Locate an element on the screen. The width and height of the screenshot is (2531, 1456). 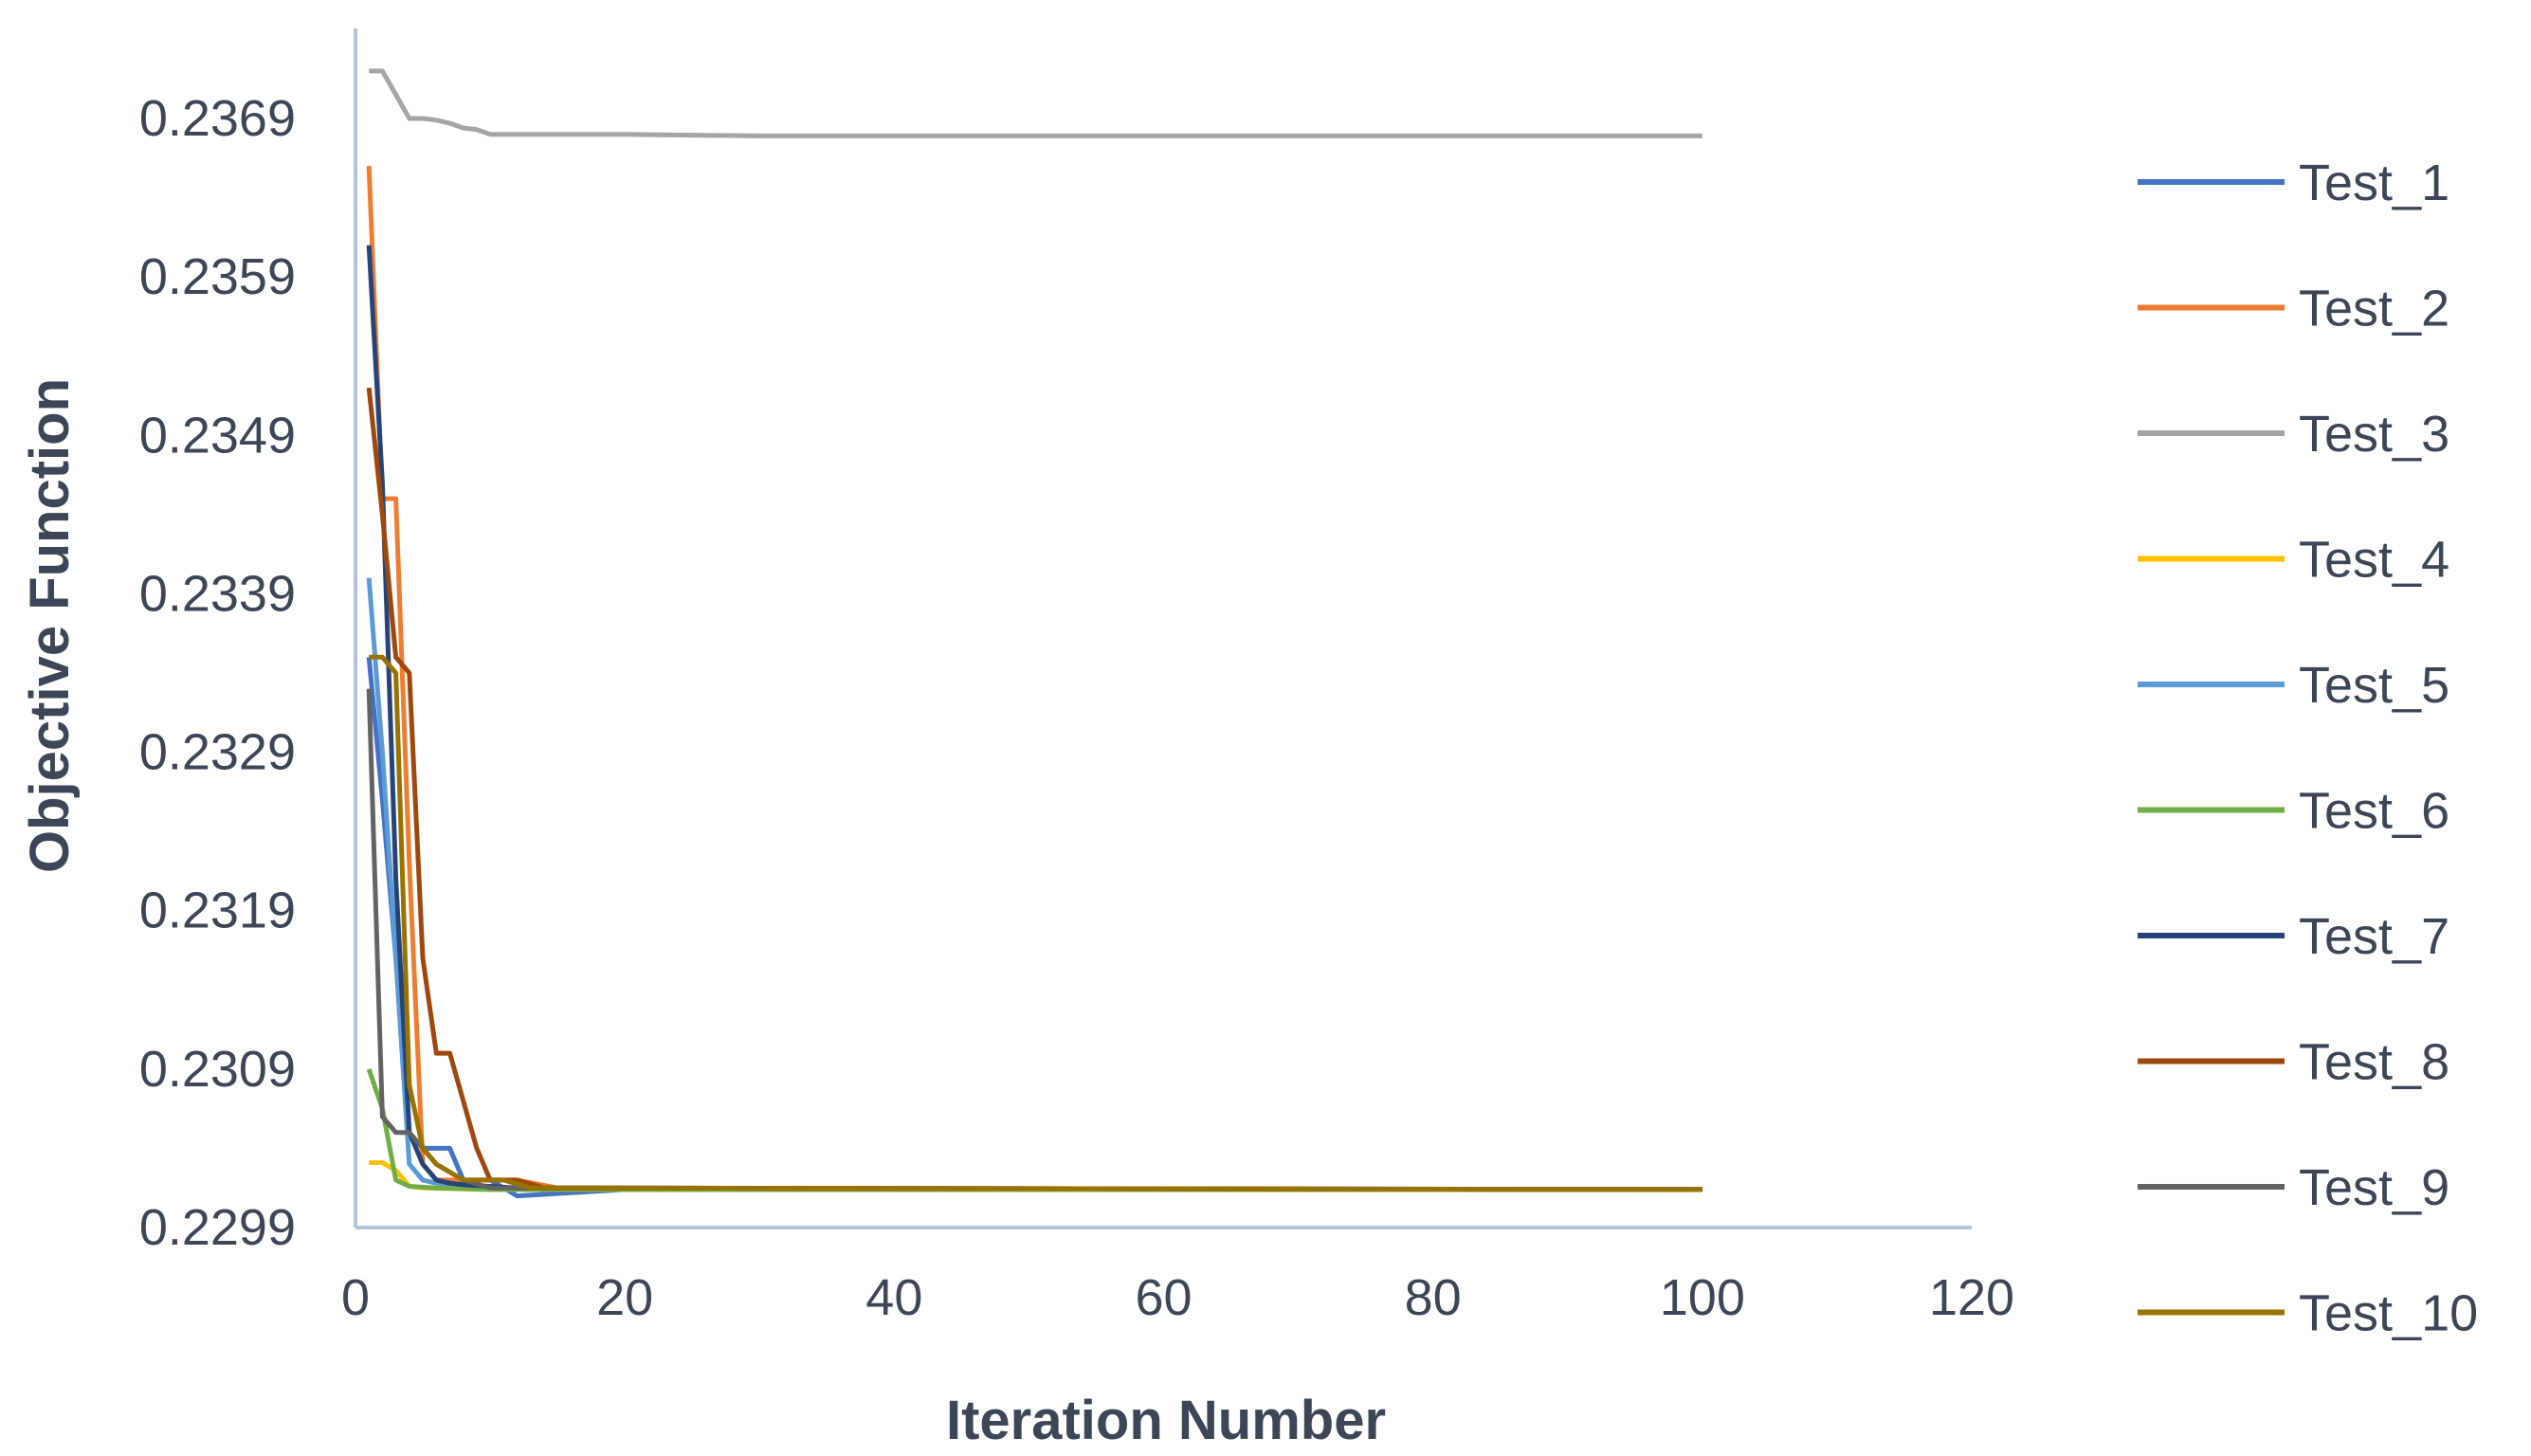
legend-label: Test_1 is located at coordinates (2374, 183).